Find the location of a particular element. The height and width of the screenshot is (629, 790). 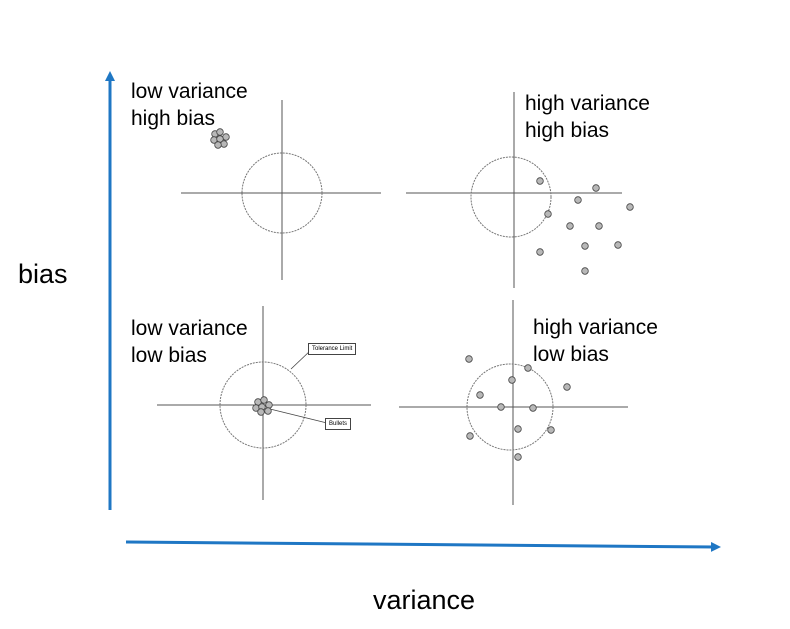

tolerance-leader-line is located at coordinates (301, 359).